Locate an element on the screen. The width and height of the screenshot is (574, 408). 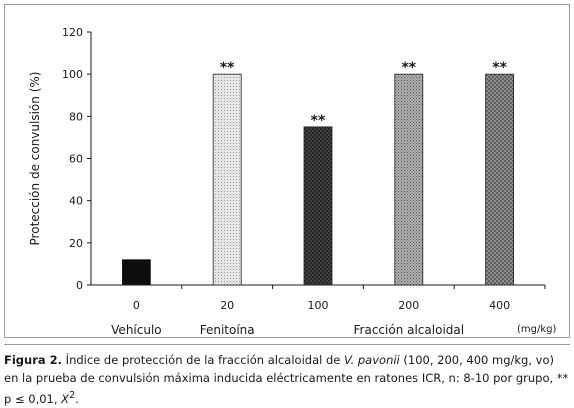
x-tick-label: 0 is located at coordinates (136, 305).